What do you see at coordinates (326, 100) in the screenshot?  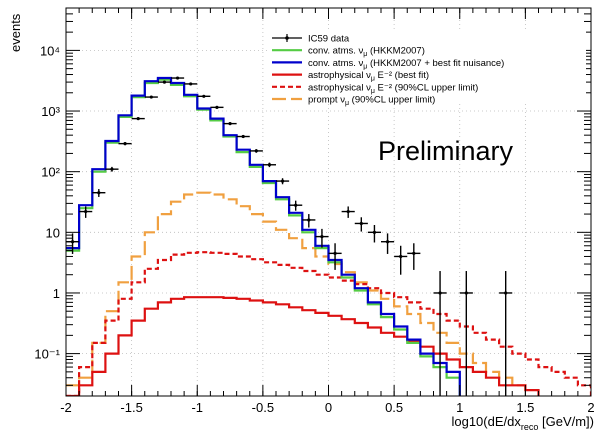 I see `legend-label-main: prompt ν` at bounding box center [326, 100].